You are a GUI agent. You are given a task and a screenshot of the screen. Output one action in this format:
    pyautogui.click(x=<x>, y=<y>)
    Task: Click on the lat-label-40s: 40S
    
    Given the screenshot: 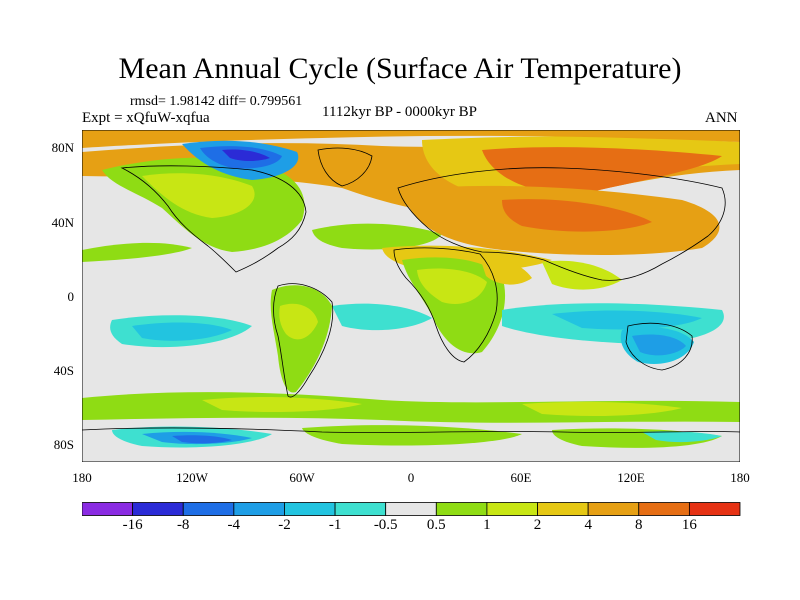 What is the action you would take?
    pyautogui.click(x=63, y=370)
    